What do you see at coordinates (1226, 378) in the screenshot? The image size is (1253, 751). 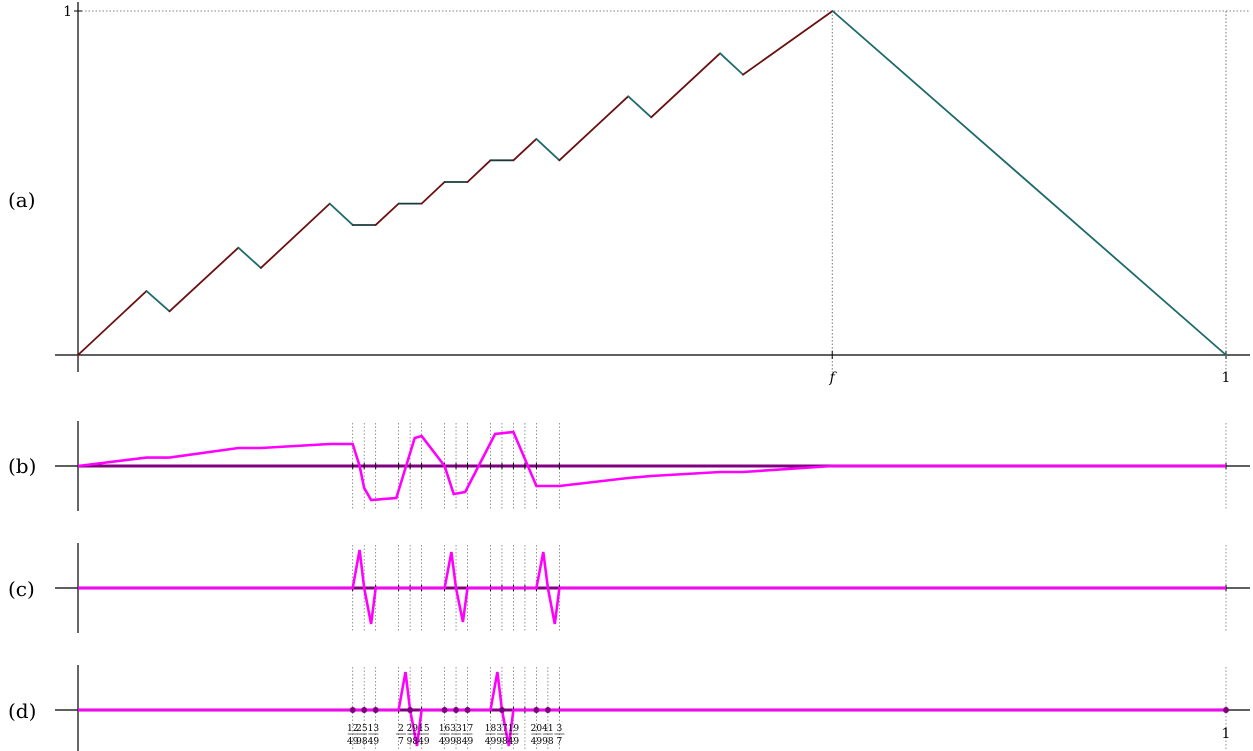 I see `a-xtick-label-1: 1` at bounding box center [1226, 378].